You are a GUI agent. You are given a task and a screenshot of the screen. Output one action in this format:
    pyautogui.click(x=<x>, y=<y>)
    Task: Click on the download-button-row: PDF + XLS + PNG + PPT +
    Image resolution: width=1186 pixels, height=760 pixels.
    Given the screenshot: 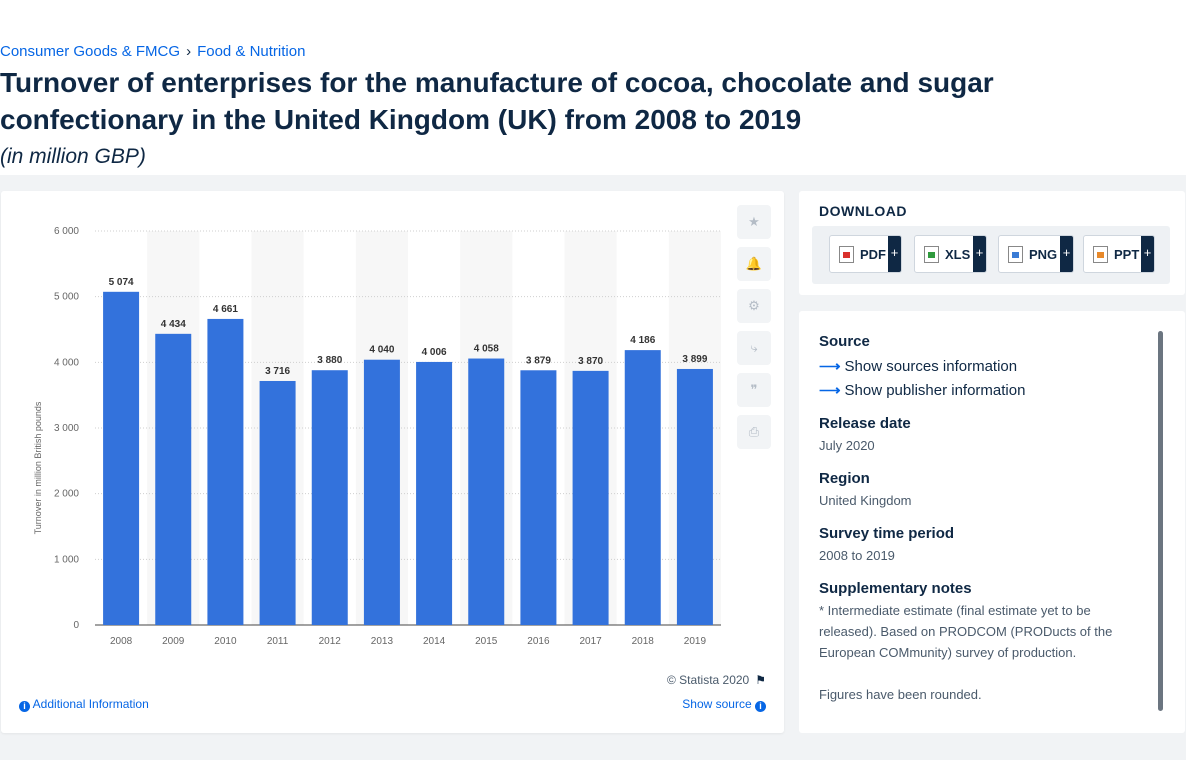 What is the action you would take?
    pyautogui.click(x=991, y=255)
    